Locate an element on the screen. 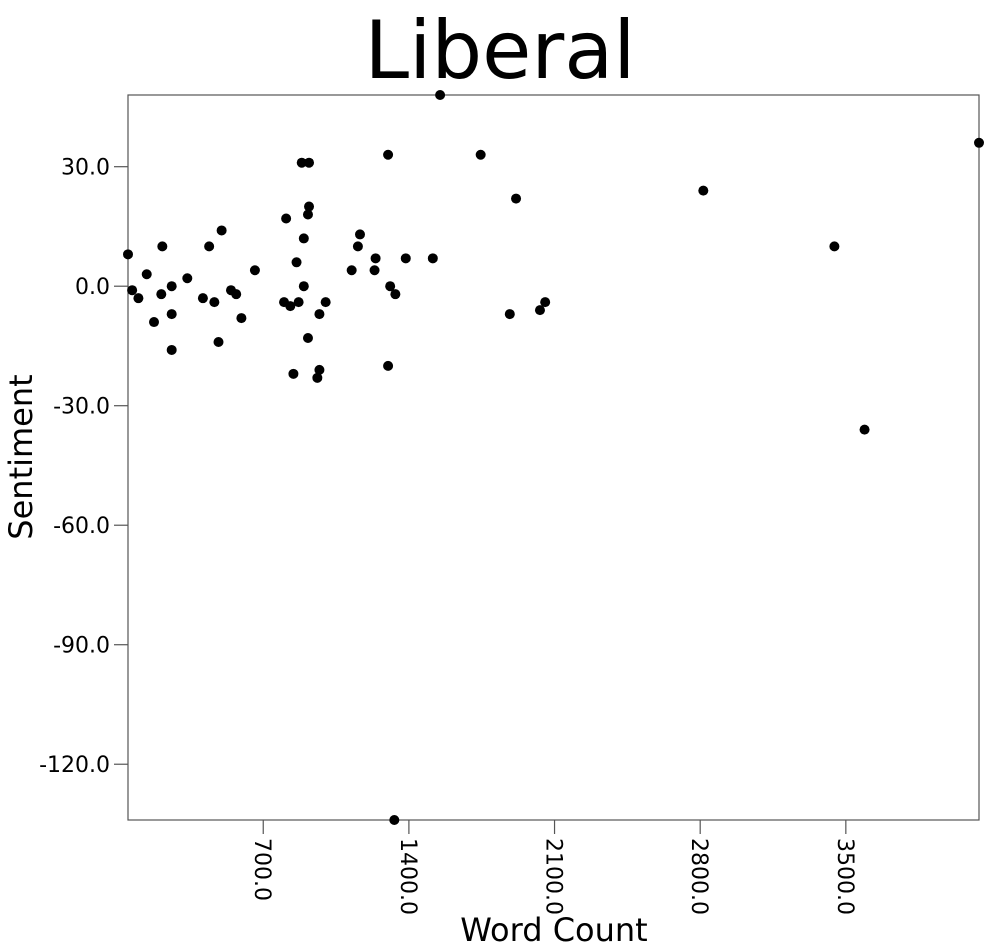  x-axis-title: Word Count is located at coordinates (553, 930).